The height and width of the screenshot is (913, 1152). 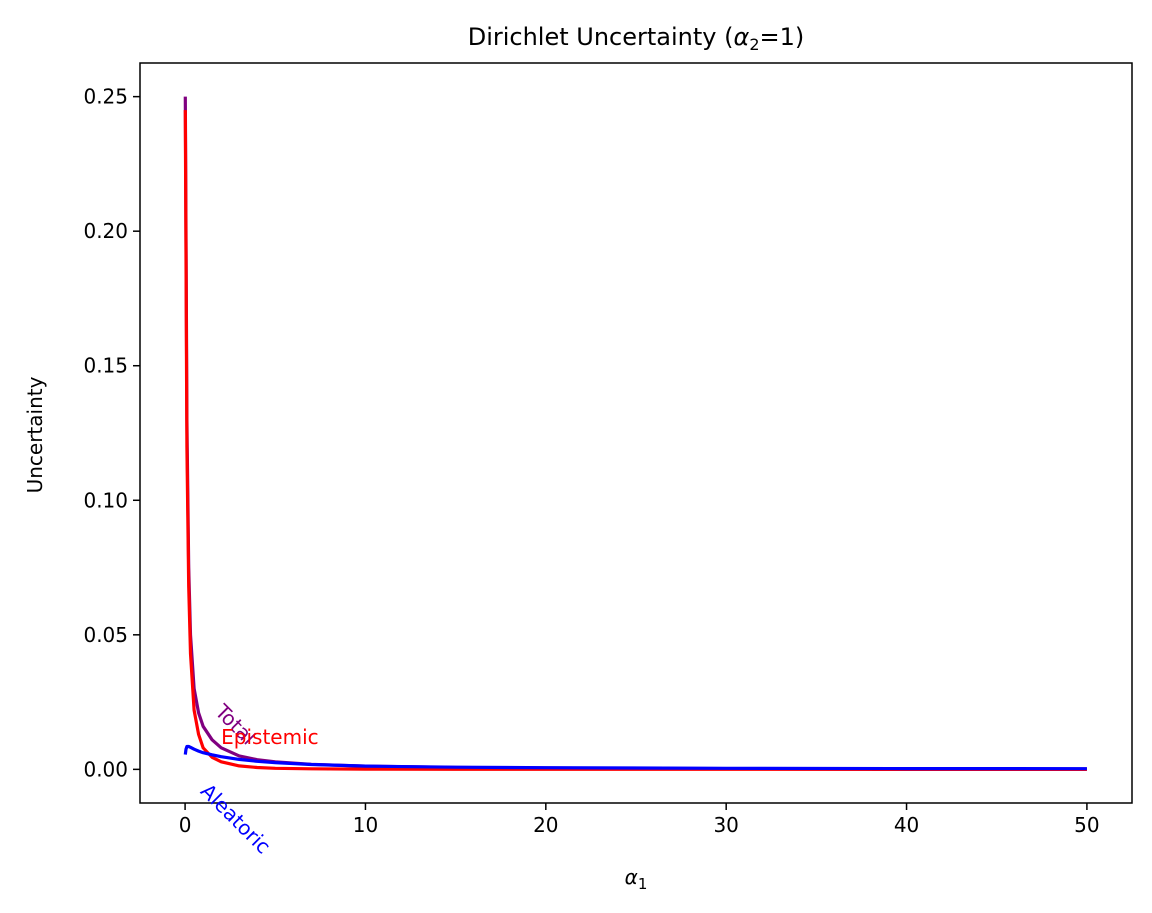 I want to click on y-axis: 0.00 0.05 0.10 0.15 0.20 0.25, so click(x=111, y=433).